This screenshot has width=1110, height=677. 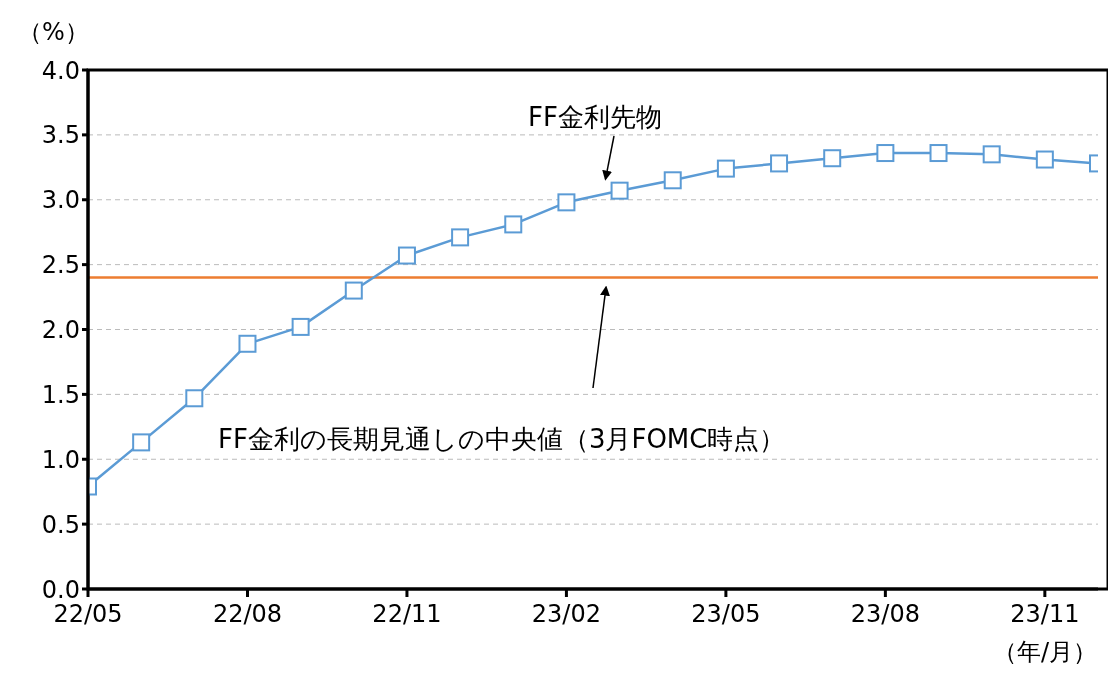 What do you see at coordinates (1045, 614) in the screenshot?
I see `x-tick-label: 23/11` at bounding box center [1045, 614].